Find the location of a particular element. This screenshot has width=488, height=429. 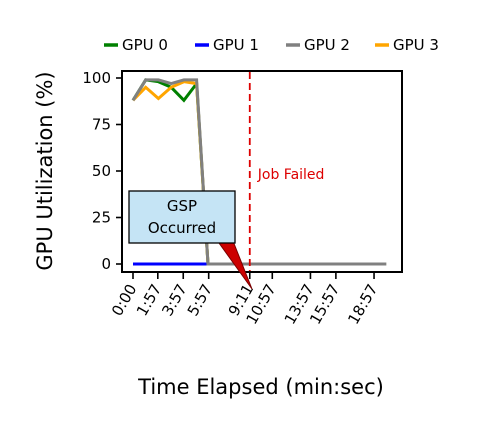

gsp-annotation-box is located at coordinates (182, 217).